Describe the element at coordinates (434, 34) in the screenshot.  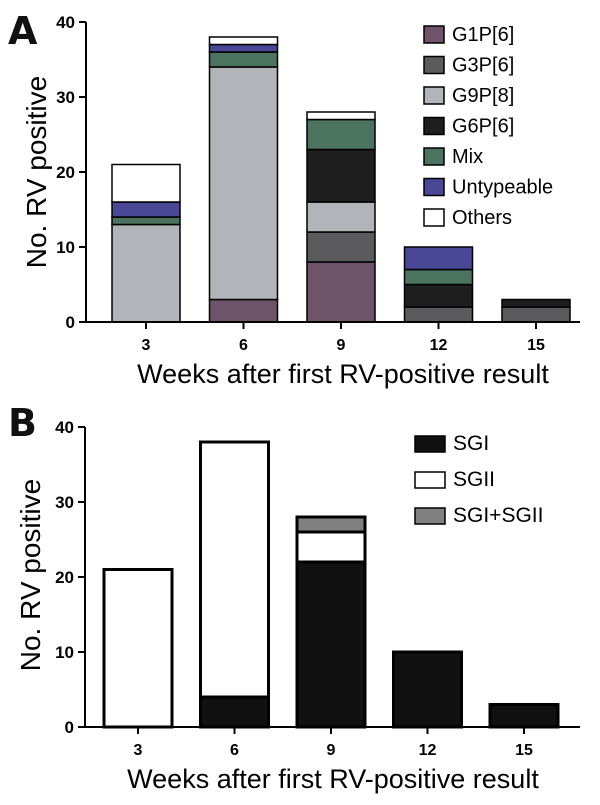
I see `legend-swatch-g1p-6-` at that location.